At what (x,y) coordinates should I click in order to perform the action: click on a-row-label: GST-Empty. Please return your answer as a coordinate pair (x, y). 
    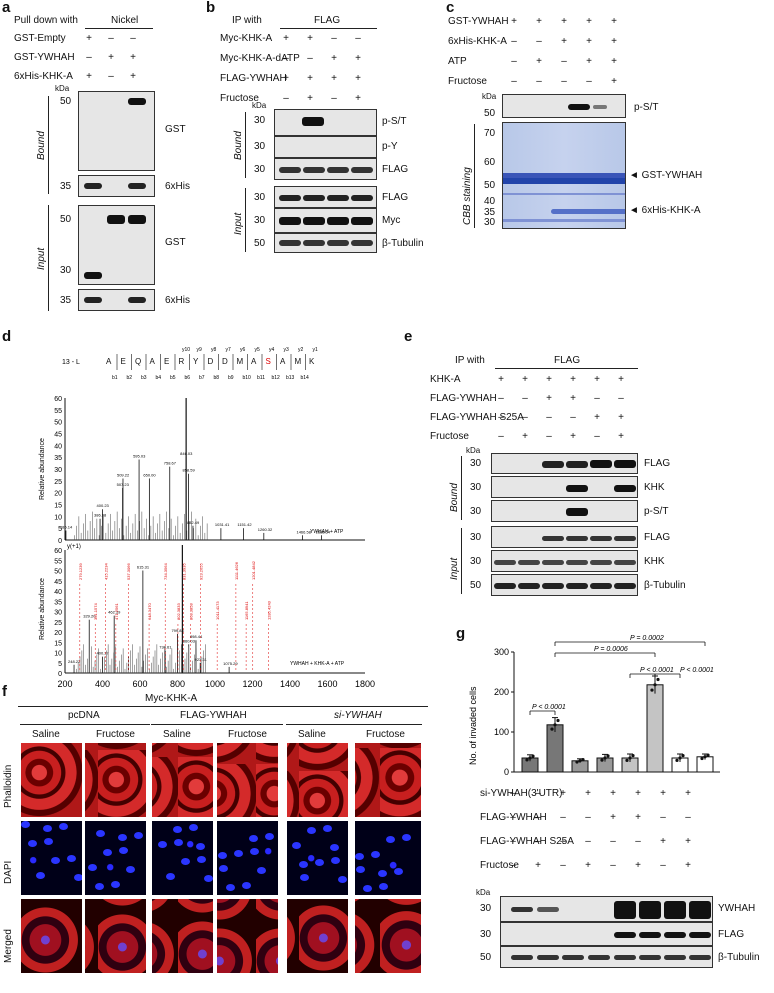
    Looking at the image, I should click on (40, 38).